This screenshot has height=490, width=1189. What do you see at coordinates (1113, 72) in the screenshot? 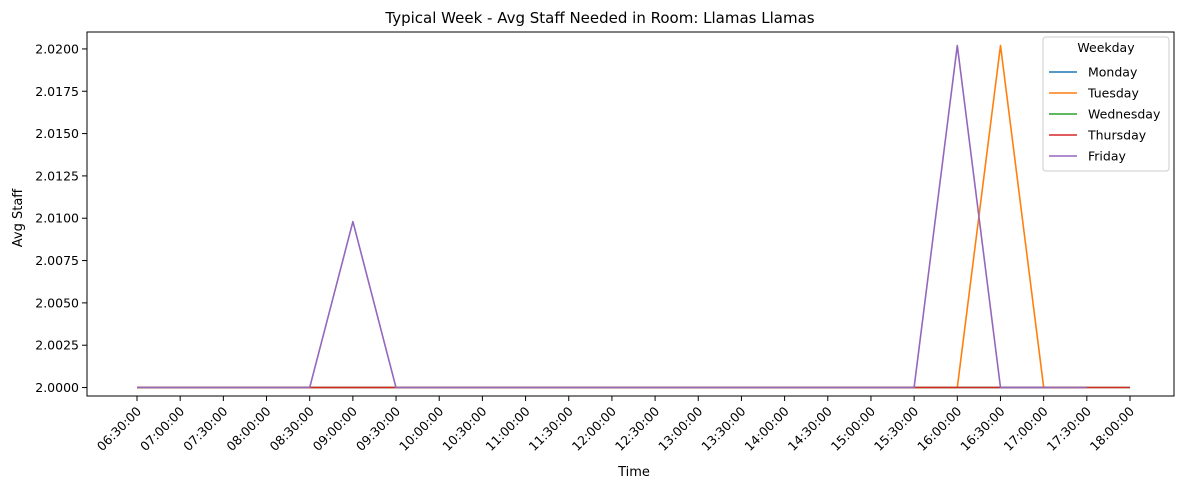
I see `legend-entry: Monday` at bounding box center [1113, 72].